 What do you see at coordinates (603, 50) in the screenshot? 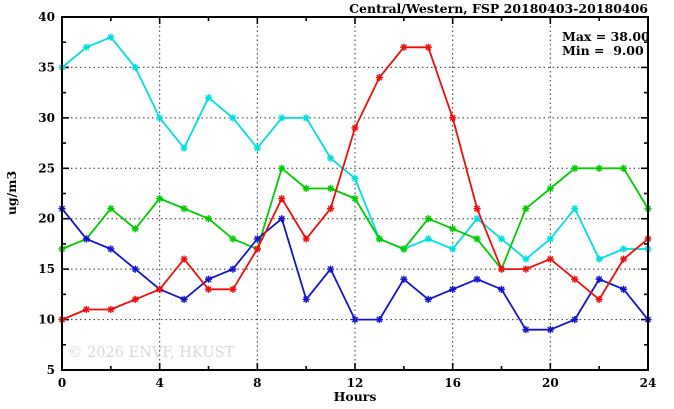
I see `legend-min-value: Min = 9.00` at bounding box center [603, 50].